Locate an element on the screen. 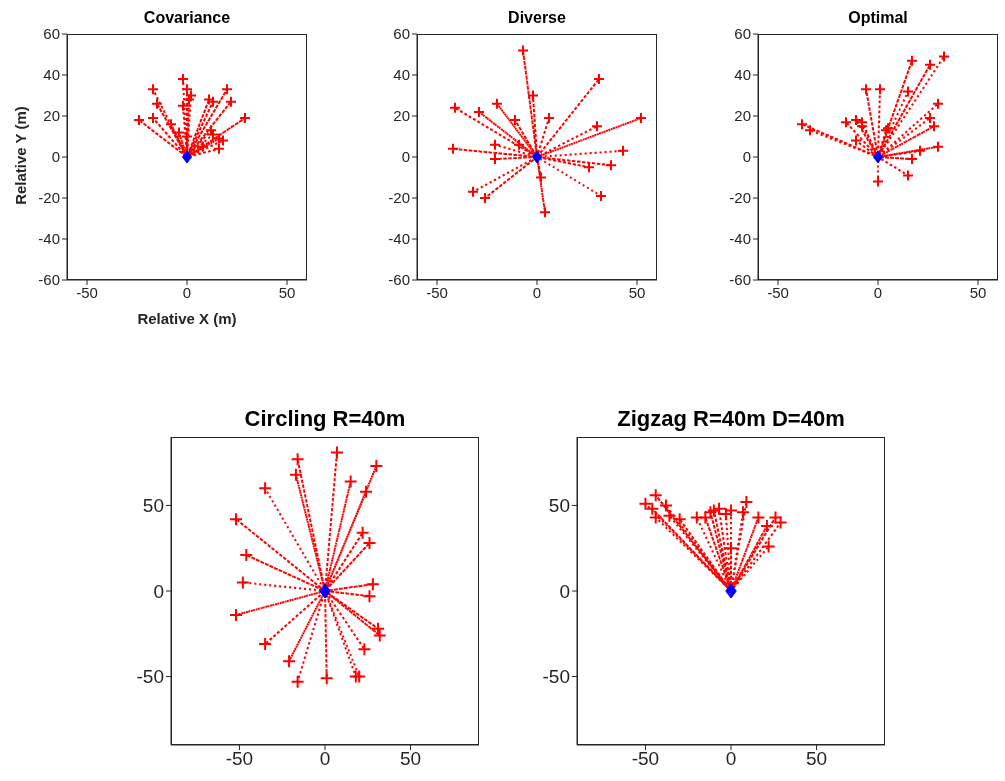  chart-title: Diverse is located at coordinates (537, 18).